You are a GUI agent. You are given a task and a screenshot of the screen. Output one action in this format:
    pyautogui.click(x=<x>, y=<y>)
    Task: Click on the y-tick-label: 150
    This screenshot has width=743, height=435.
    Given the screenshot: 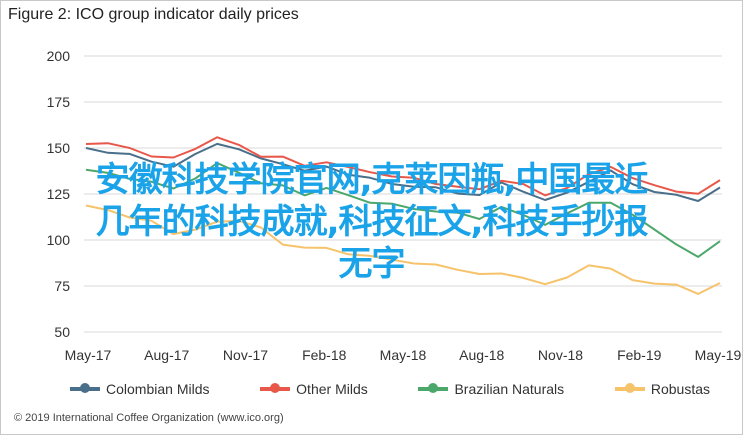 What is the action you would take?
    pyautogui.click(x=59, y=148)
    